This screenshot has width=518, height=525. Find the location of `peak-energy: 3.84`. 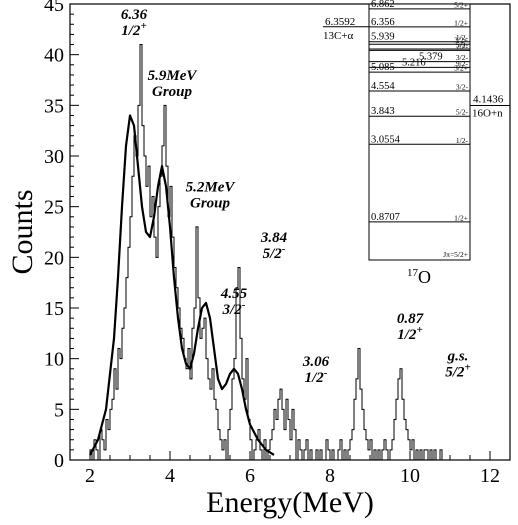

peak-energy: 3.84 is located at coordinates (274, 238).